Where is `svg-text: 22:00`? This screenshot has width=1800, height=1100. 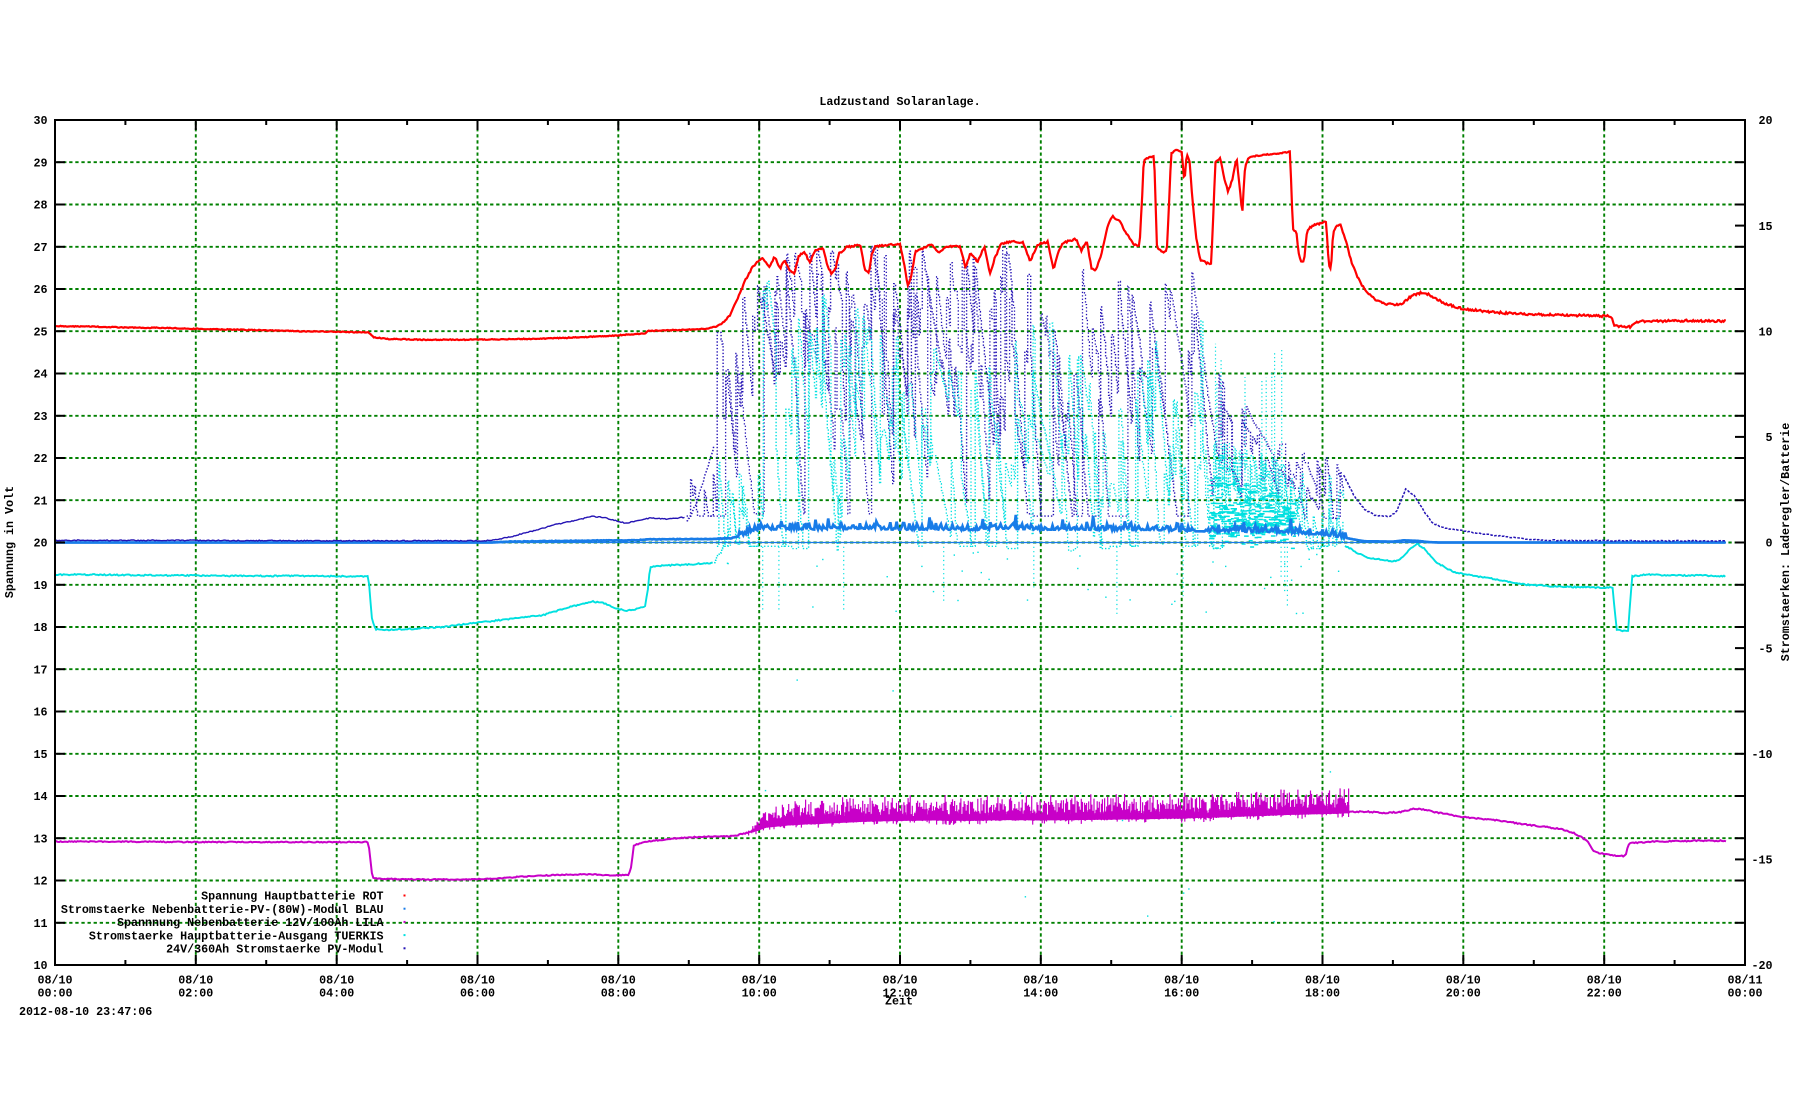 svg-text: 22:00 is located at coordinates (1604, 994).